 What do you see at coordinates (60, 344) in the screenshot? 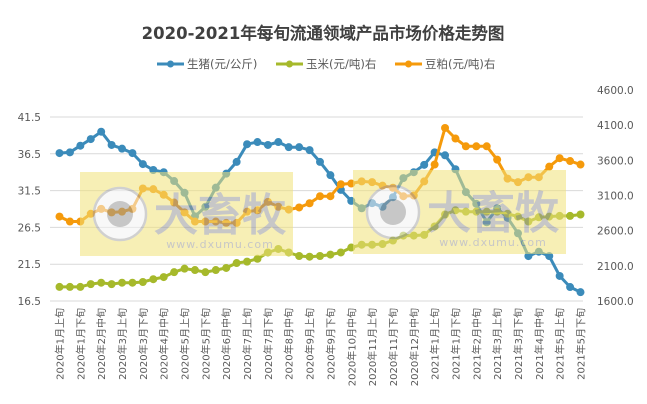
I see `x-tick-label: 2020年1月上旬` at bounding box center [60, 344].